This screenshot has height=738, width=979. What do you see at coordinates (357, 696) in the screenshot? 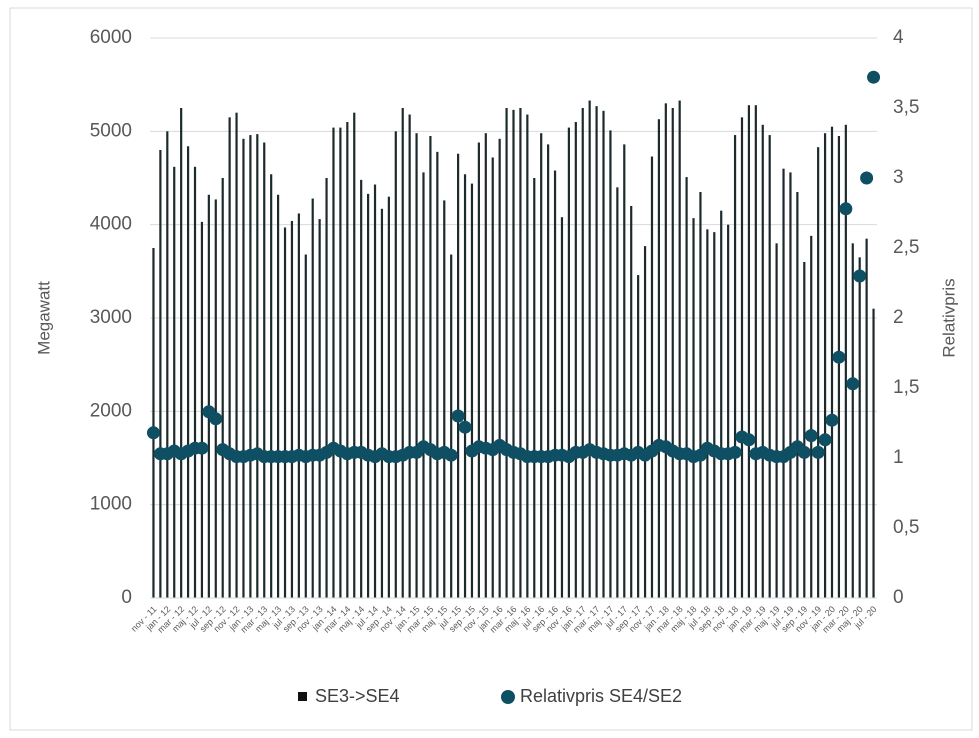
I see `legend-label: SE3->SE4` at bounding box center [357, 696].